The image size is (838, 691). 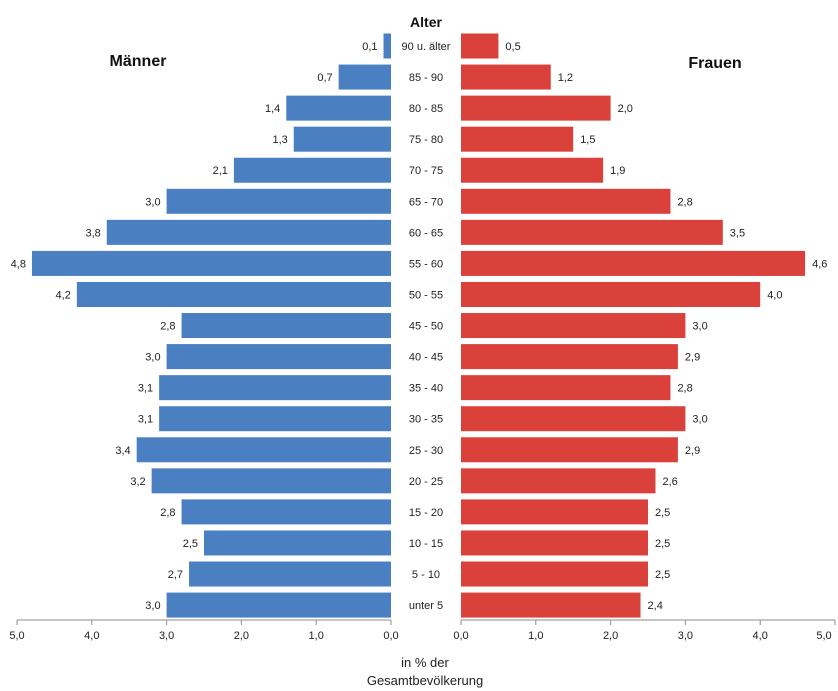 I want to click on female-value-label: 3,5, so click(x=737, y=233).